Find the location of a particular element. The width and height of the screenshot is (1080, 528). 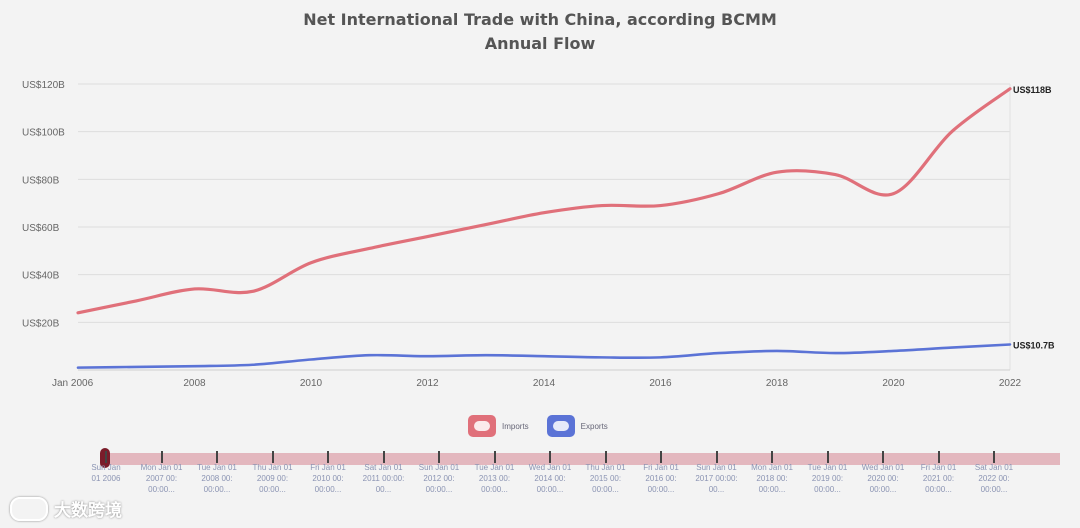

y-tick-label: US$100B is located at coordinates (43, 133).